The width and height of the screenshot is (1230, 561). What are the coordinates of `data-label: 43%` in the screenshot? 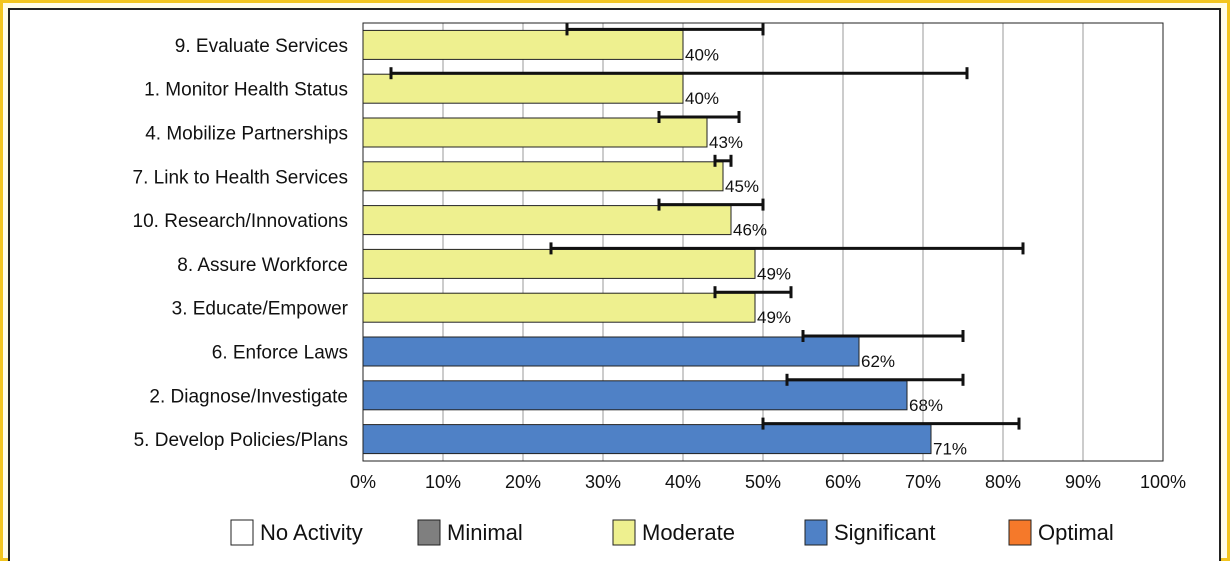 It's located at (726, 142).